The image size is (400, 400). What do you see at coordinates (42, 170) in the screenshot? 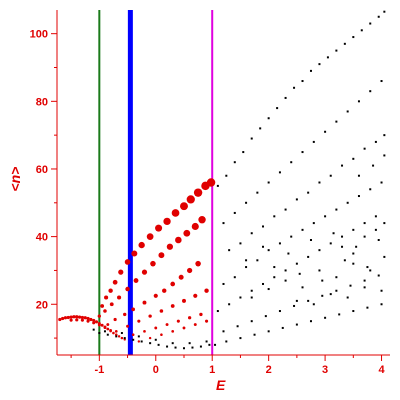
I see `y-tick-label: 60` at bounding box center [42, 170].